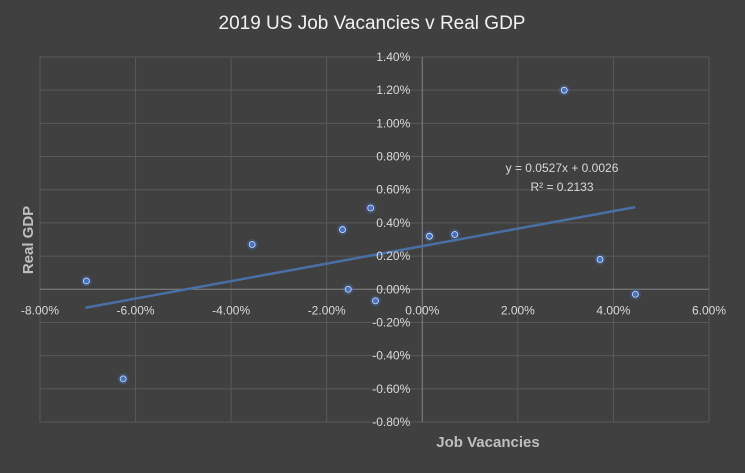  What do you see at coordinates (562, 168) in the screenshot?
I see `trendline-equation: y = 0.0527x + 0.0026` at bounding box center [562, 168].